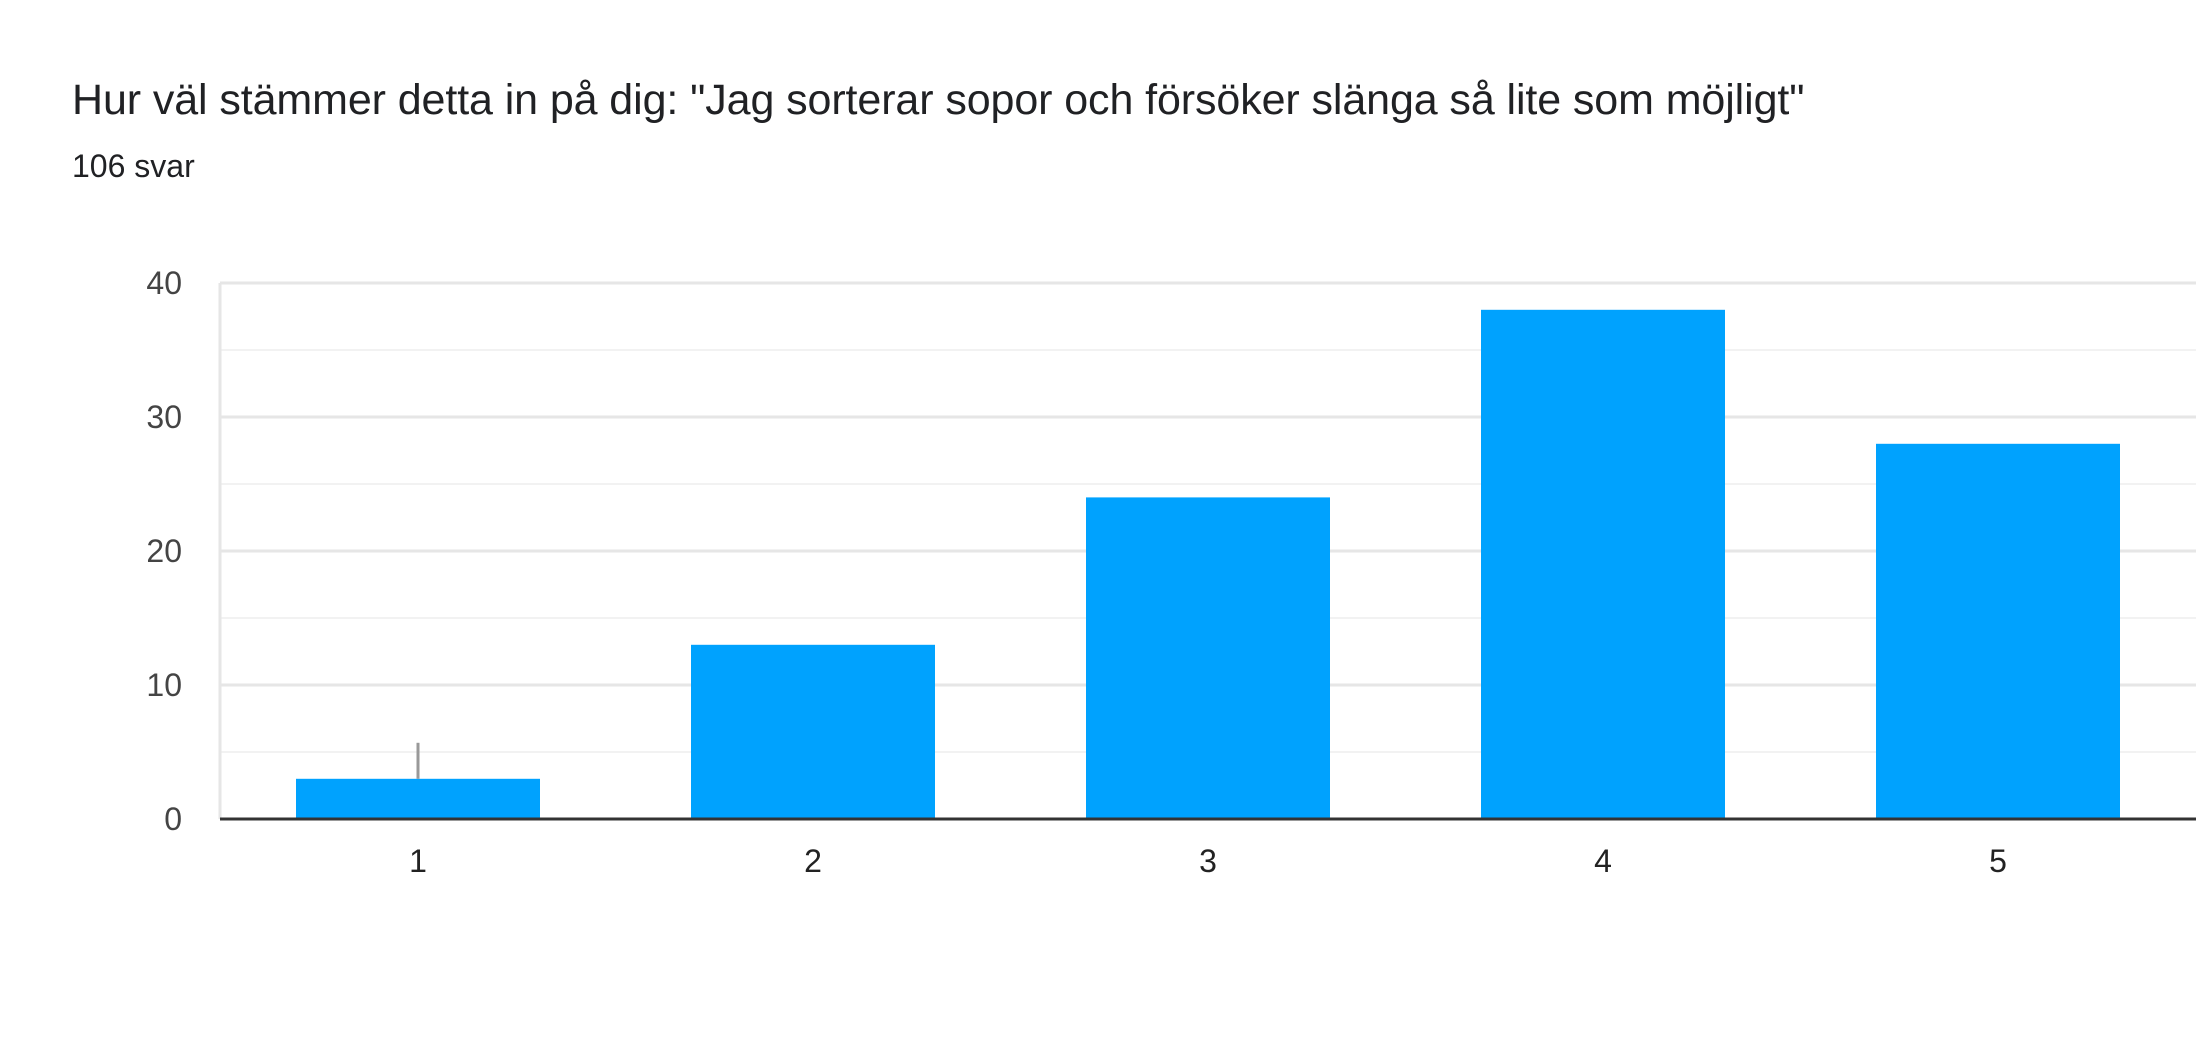 The width and height of the screenshot is (2196, 1044). I want to click on y-tick-label: 10, so click(164, 685).